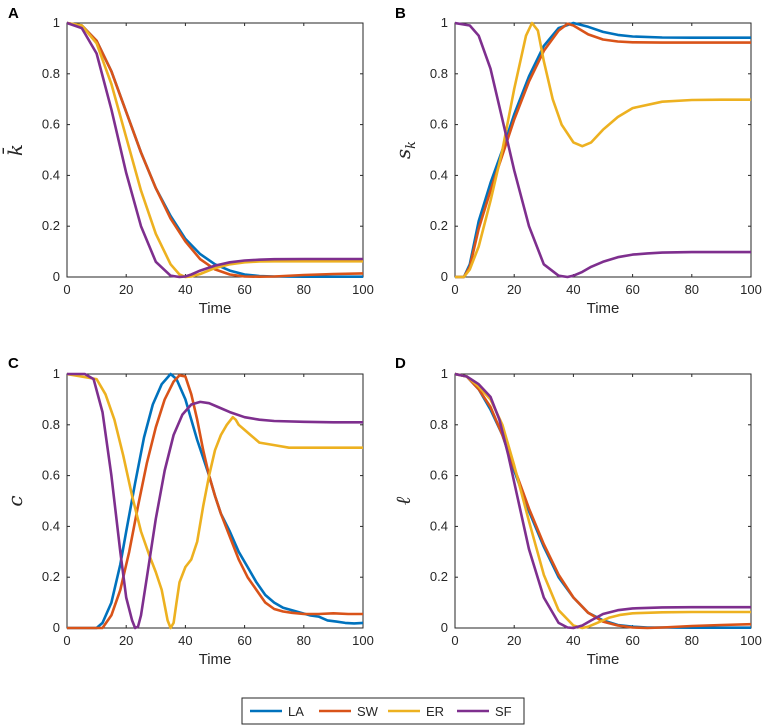 This screenshot has height=728, width=765. I want to click on y-axis-label: c, so click(15, 500).